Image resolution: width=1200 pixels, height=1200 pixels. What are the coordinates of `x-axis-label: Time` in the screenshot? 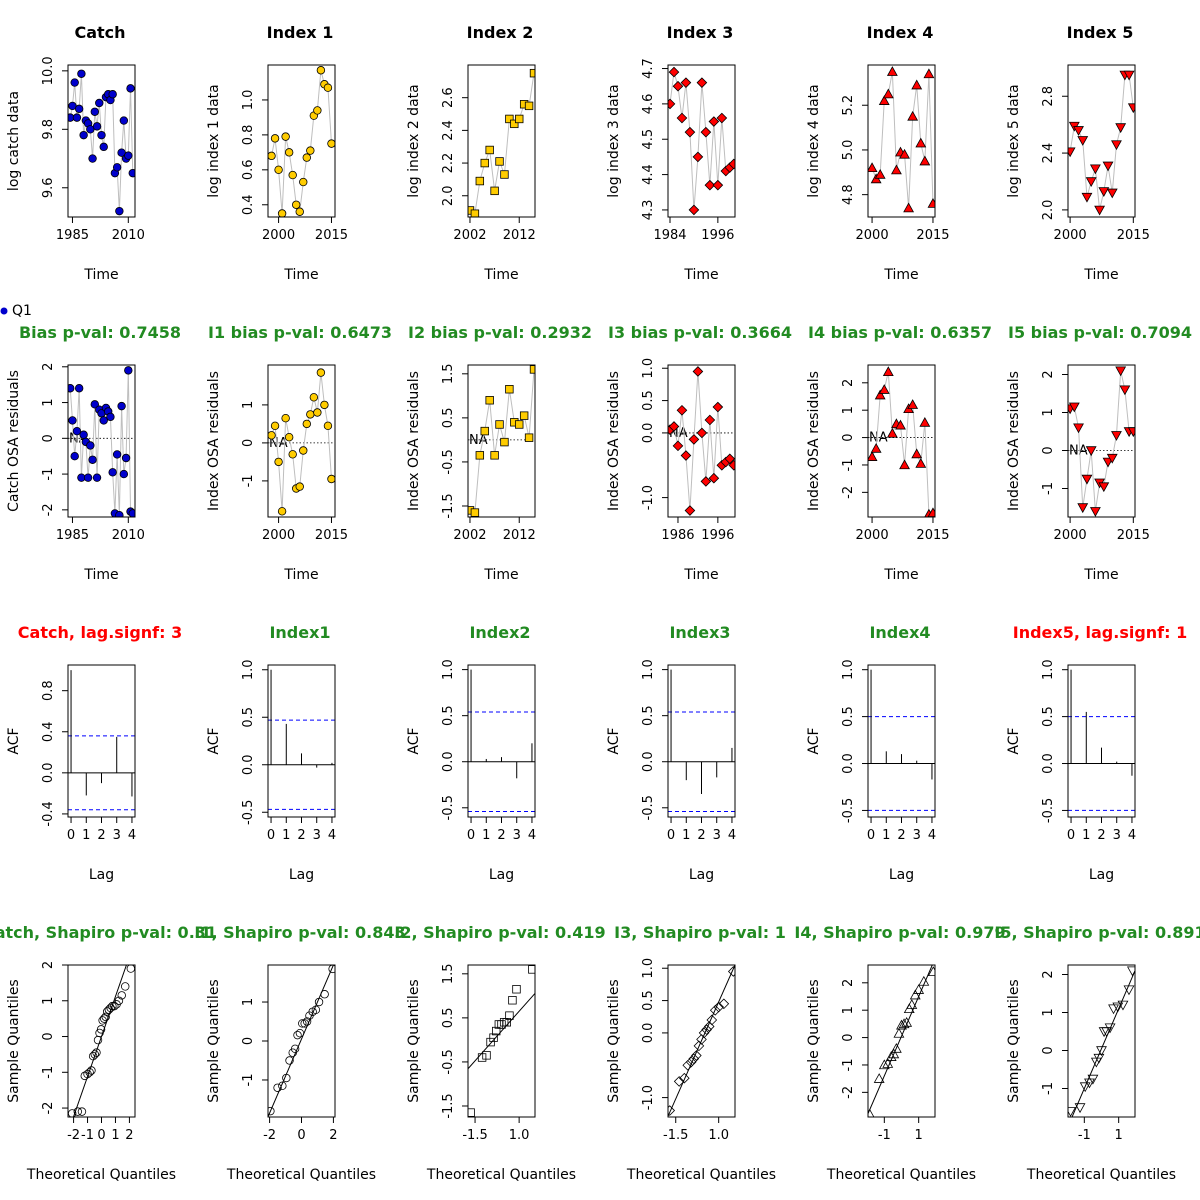 It's located at (300, 275).